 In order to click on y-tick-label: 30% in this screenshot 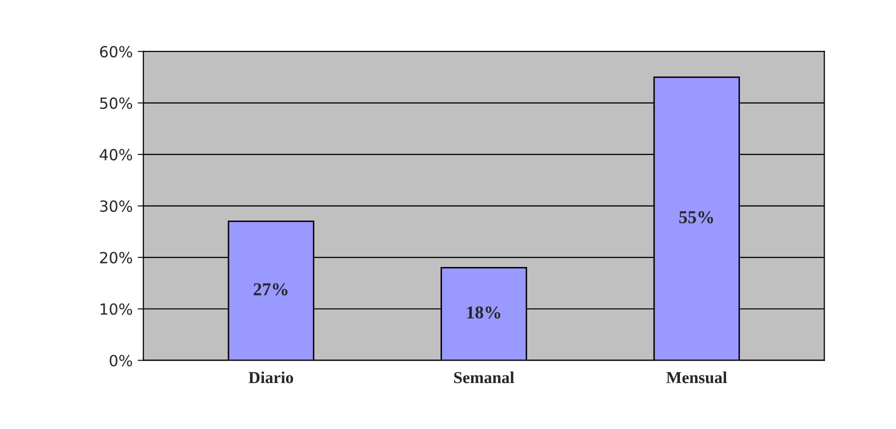, I will do `click(116, 206)`.